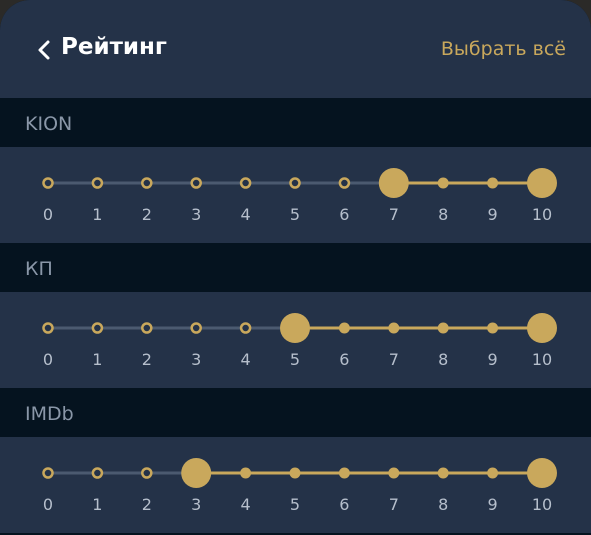  What do you see at coordinates (45, 50) in the screenshot?
I see `chevron-left-icon` at bounding box center [45, 50].